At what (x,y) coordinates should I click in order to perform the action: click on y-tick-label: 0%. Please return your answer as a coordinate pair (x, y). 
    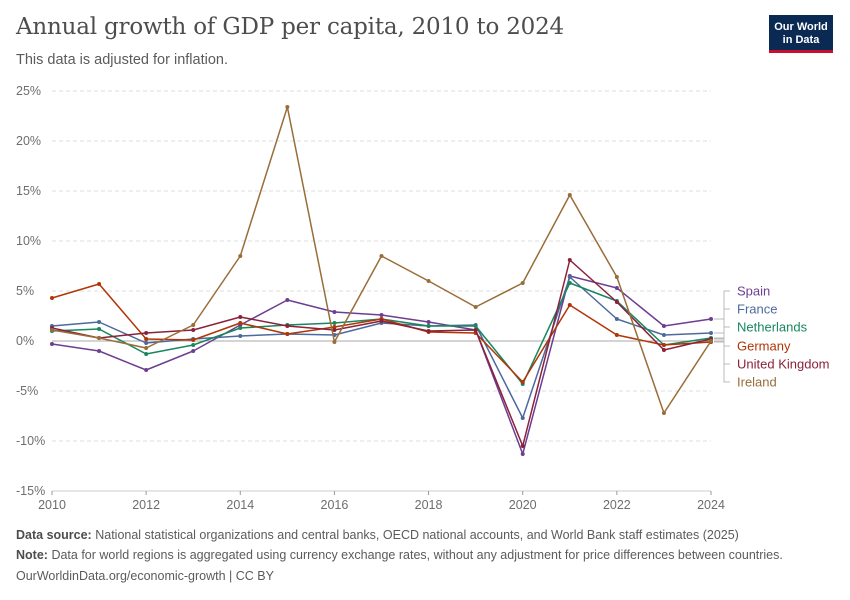
    Looking at the image, I should click on (25, 341).